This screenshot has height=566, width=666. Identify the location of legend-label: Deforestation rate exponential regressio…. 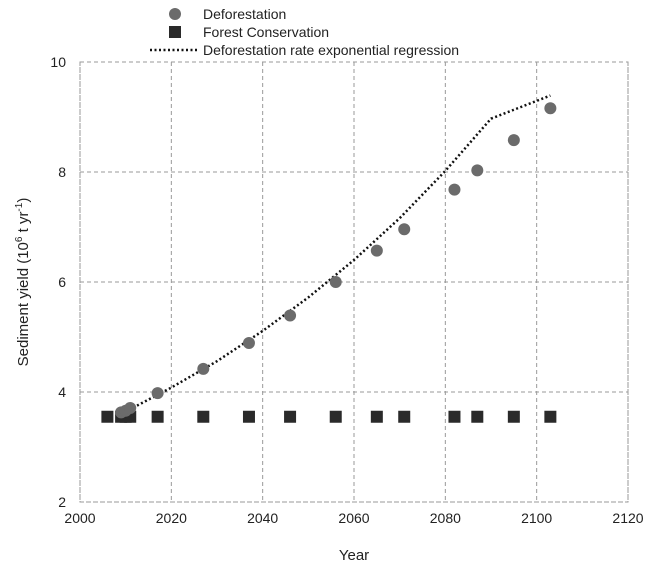
(331, 50).